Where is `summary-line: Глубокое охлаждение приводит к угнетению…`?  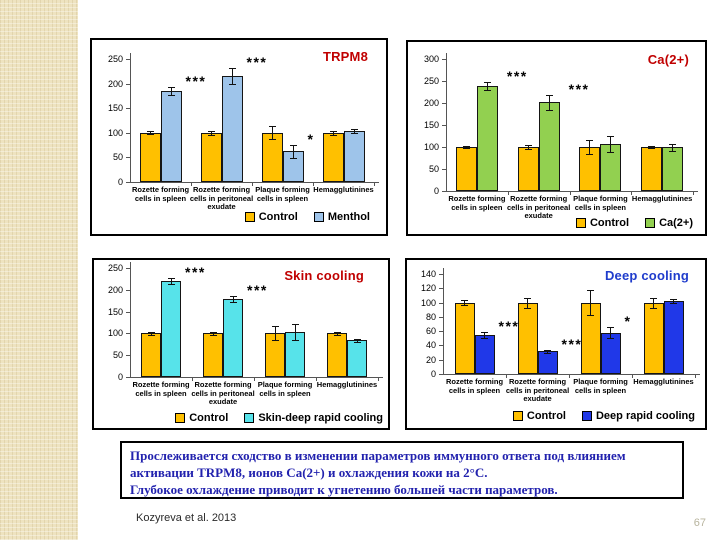 summary-line: Глубокое охлаждение приводит к угнетению… is located at coordinates (344, 490).